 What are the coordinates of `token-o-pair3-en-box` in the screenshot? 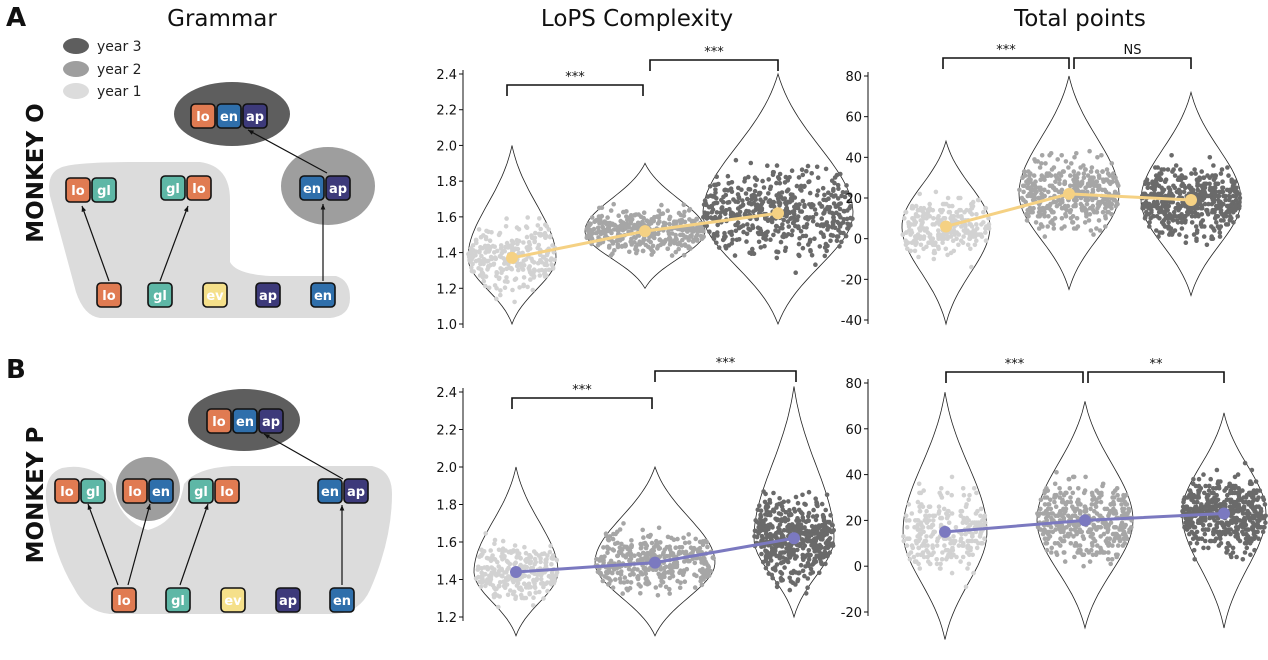 It's located at (312, 188).